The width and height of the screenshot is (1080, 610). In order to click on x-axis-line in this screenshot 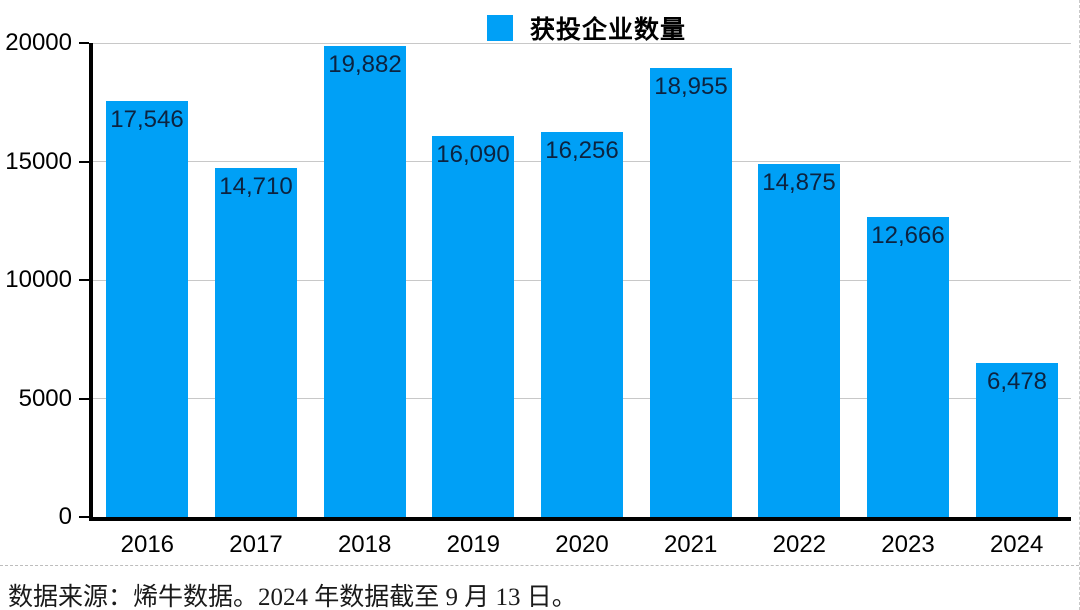, I will do `click(580, 519)`.